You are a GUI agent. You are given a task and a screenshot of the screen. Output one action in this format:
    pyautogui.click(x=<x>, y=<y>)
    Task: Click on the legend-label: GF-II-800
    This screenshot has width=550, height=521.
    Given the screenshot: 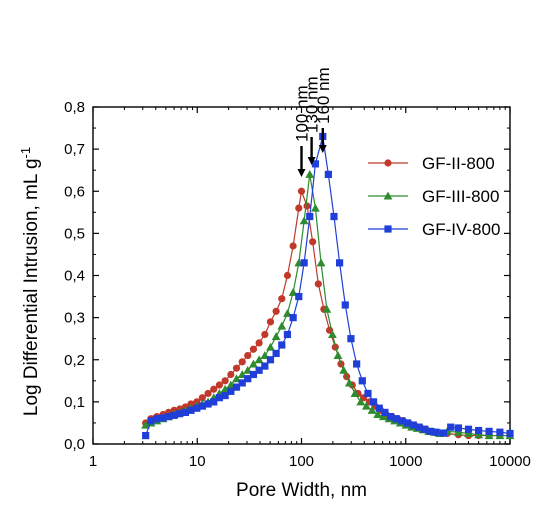 What is the action you would take?
    pyautogui.click(x=458, y=163)
    